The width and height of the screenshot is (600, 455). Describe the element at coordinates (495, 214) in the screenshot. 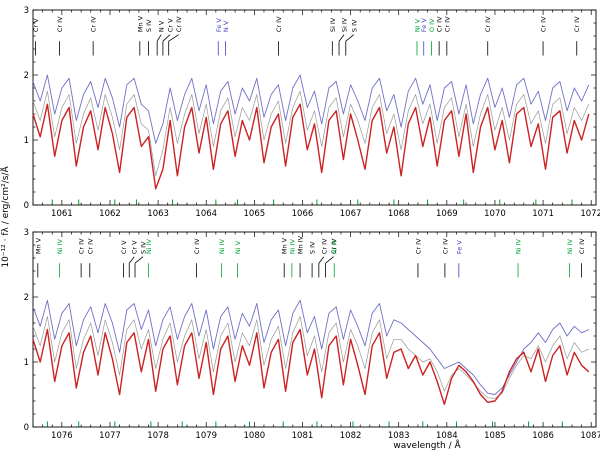

I see `x-tick-label: 1070` at that location.